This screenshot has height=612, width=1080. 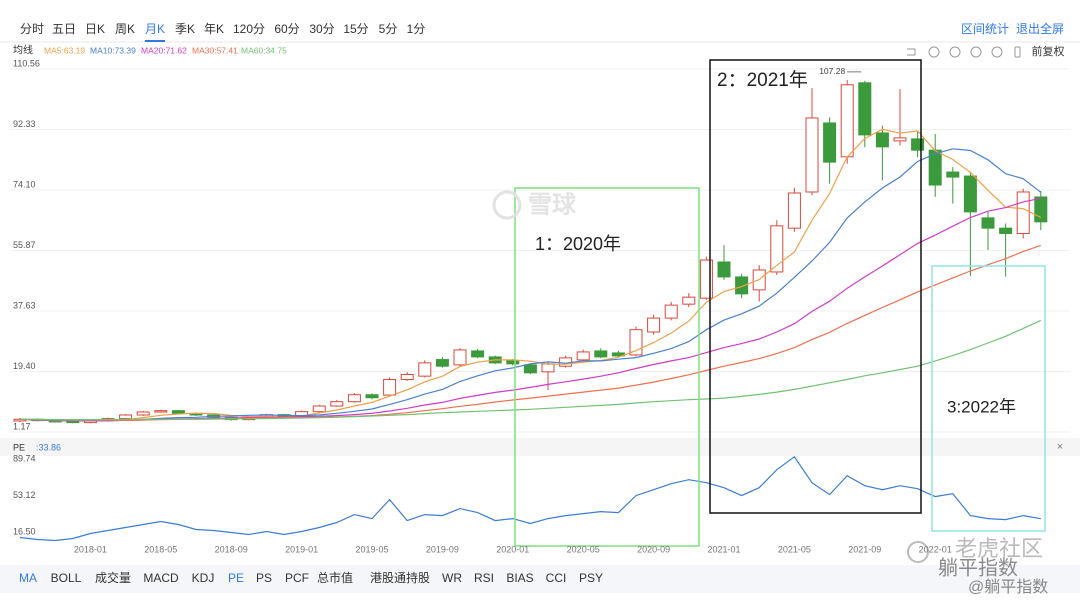 What do you see at coordinates (416, 29) in the screenshot?
I see `period-tab: 1分` at bounding box center [416, 29].